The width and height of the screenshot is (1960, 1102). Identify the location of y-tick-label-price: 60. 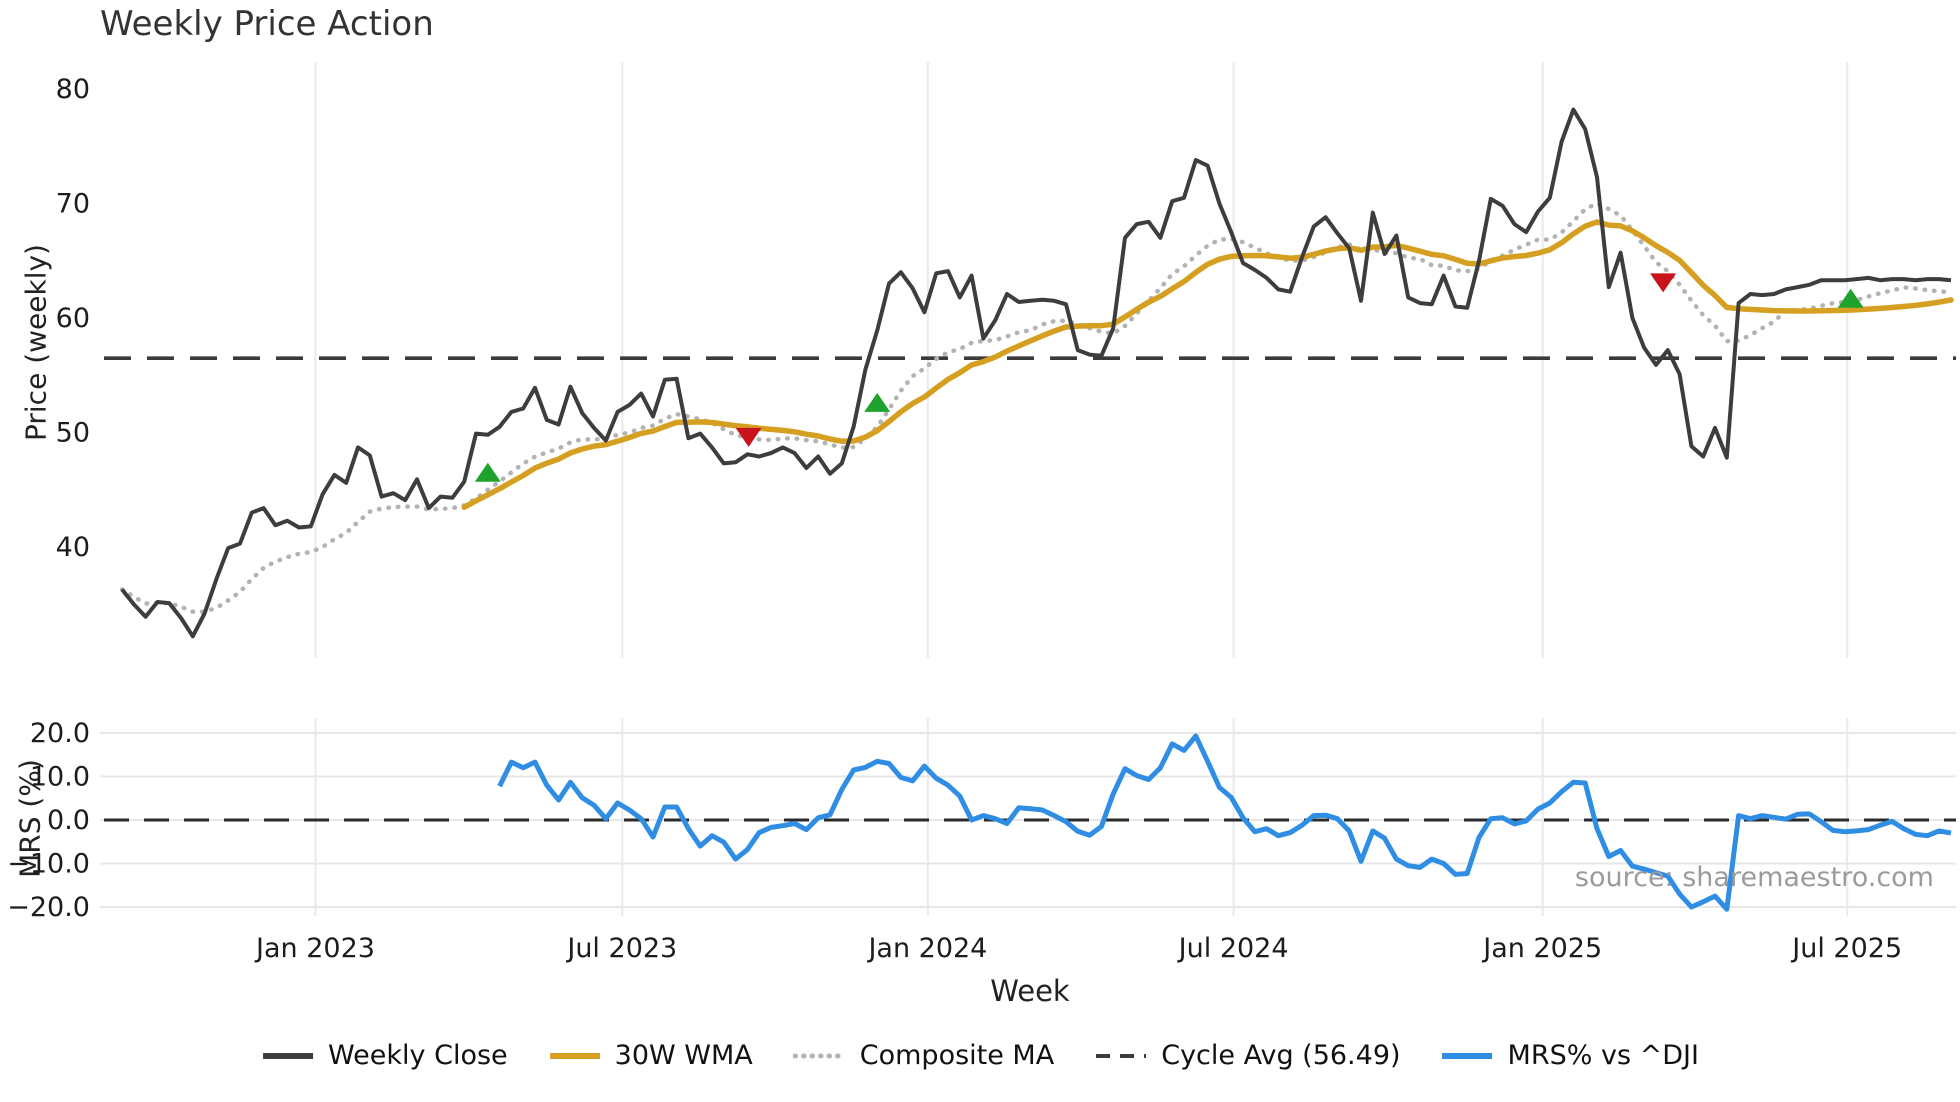
(73, 318).